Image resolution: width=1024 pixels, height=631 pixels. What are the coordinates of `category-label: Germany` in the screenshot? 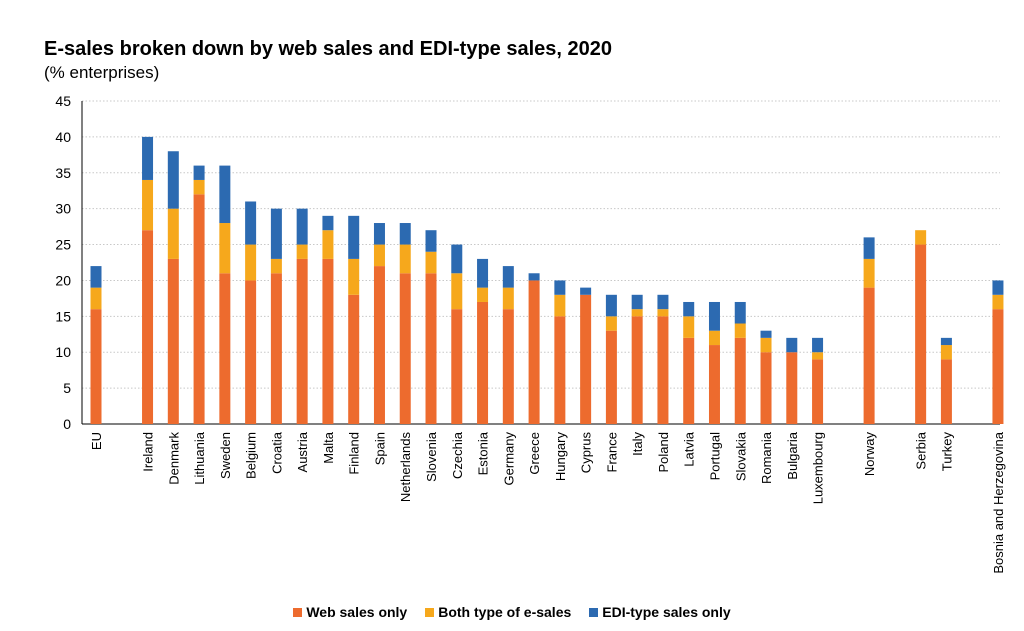 It's located at (508, 459).